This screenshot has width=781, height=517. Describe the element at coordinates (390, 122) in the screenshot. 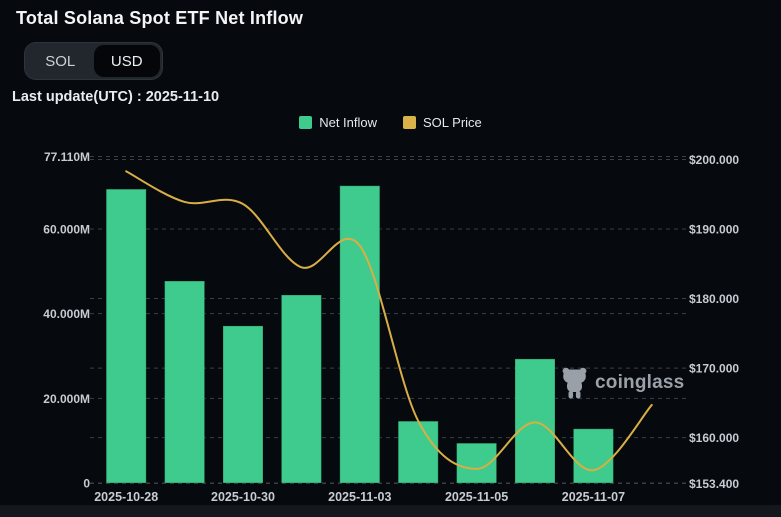

I see `chart-legend: Net Inflow SOL Price` at that location.